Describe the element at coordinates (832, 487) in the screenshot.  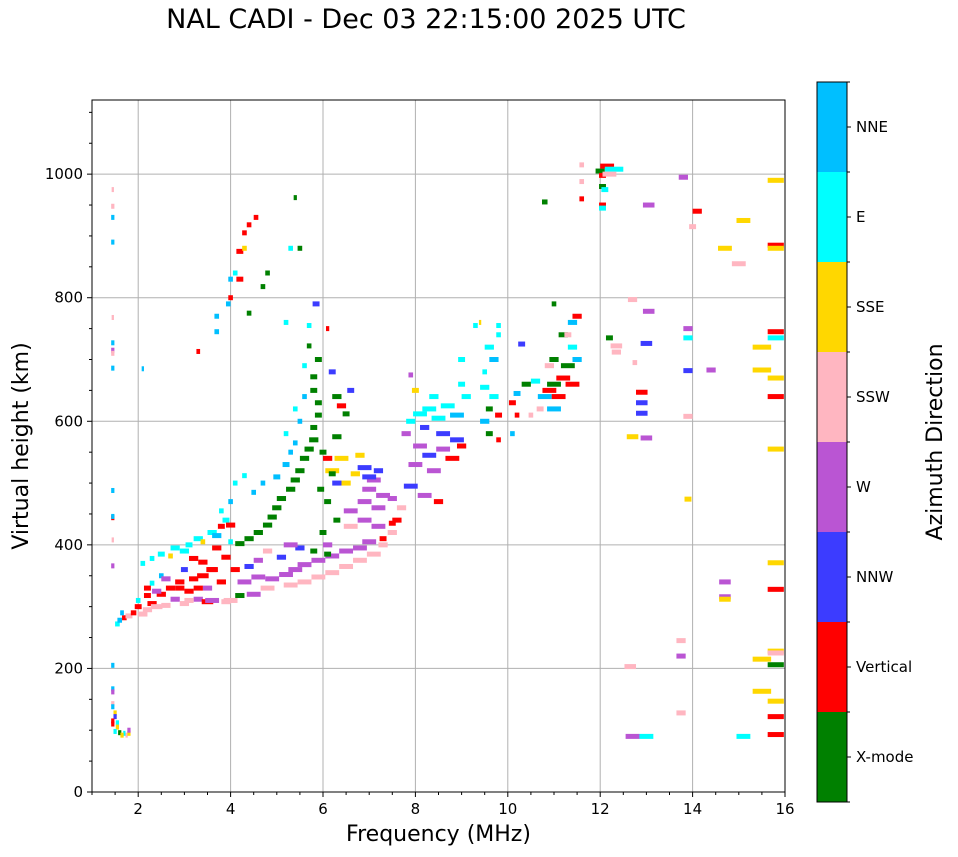
I see `colorbar-swatch-w` at that location.